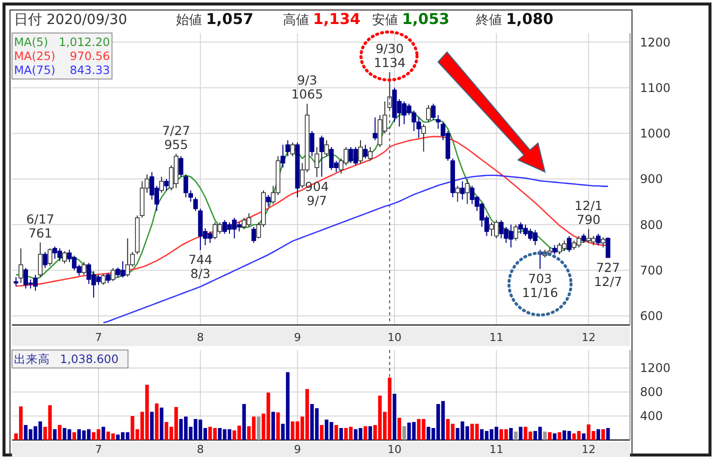 The height and width of the screenshot is (459, 716). Describe the element at coordinates (655, 133) in the screenshot. I see `y-tick-label: 1000` at that location.